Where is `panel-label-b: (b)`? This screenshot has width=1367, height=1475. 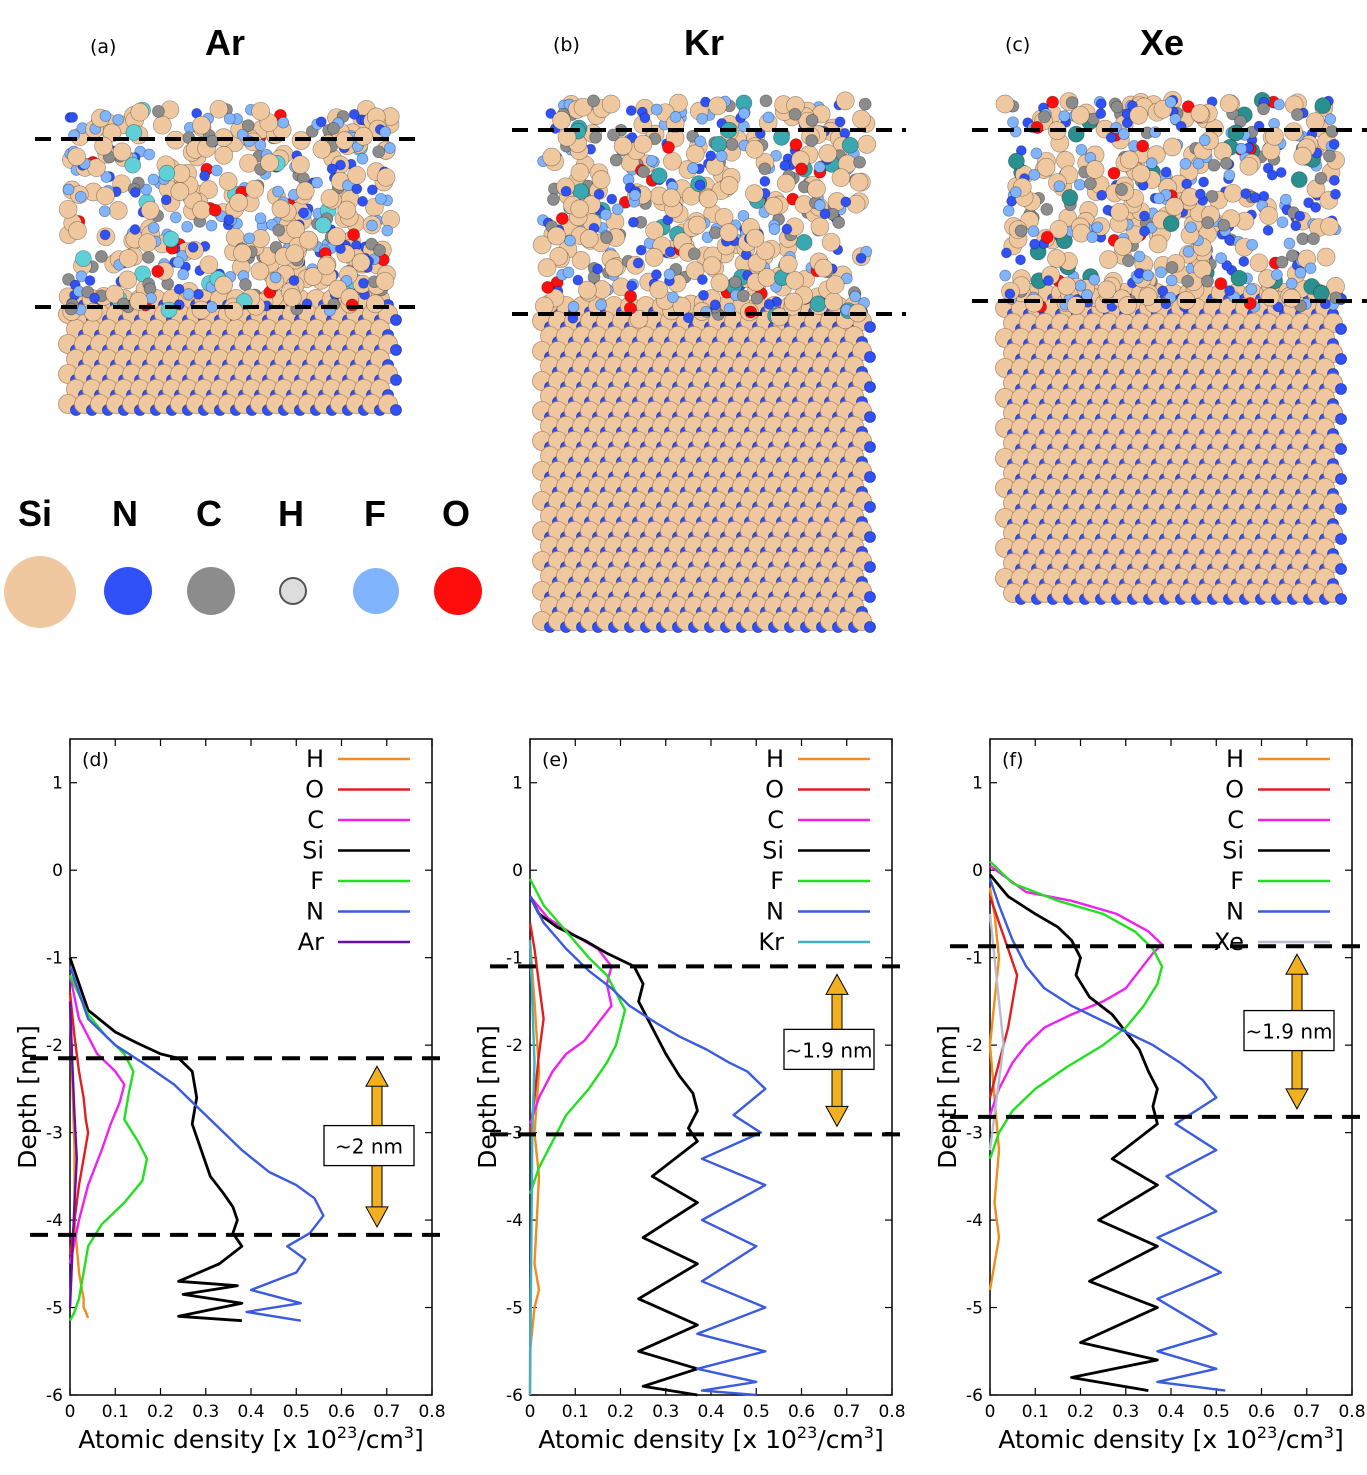 panel-label-b: (b) is located at coordinates (566, 45).